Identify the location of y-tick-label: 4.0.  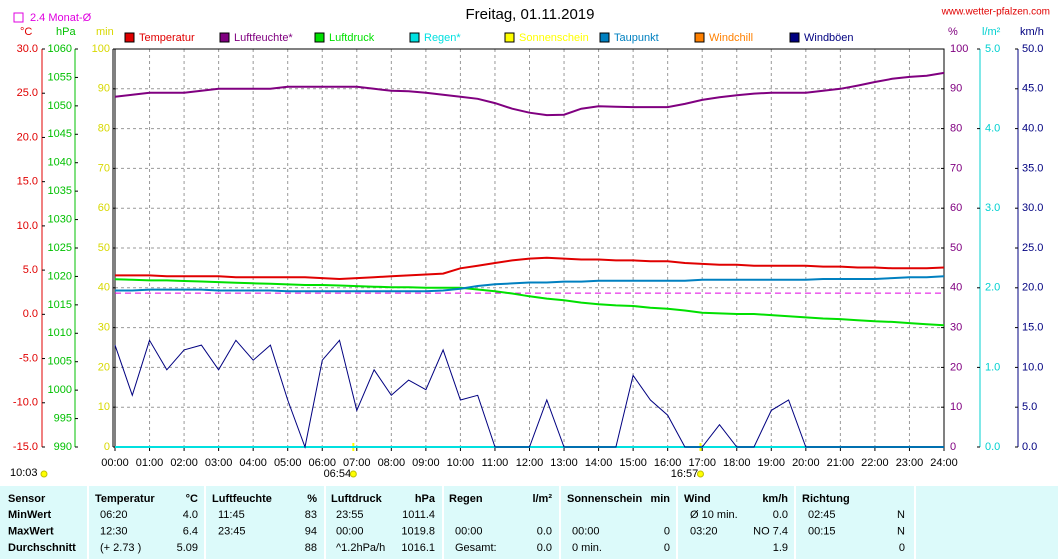
(992, 129).